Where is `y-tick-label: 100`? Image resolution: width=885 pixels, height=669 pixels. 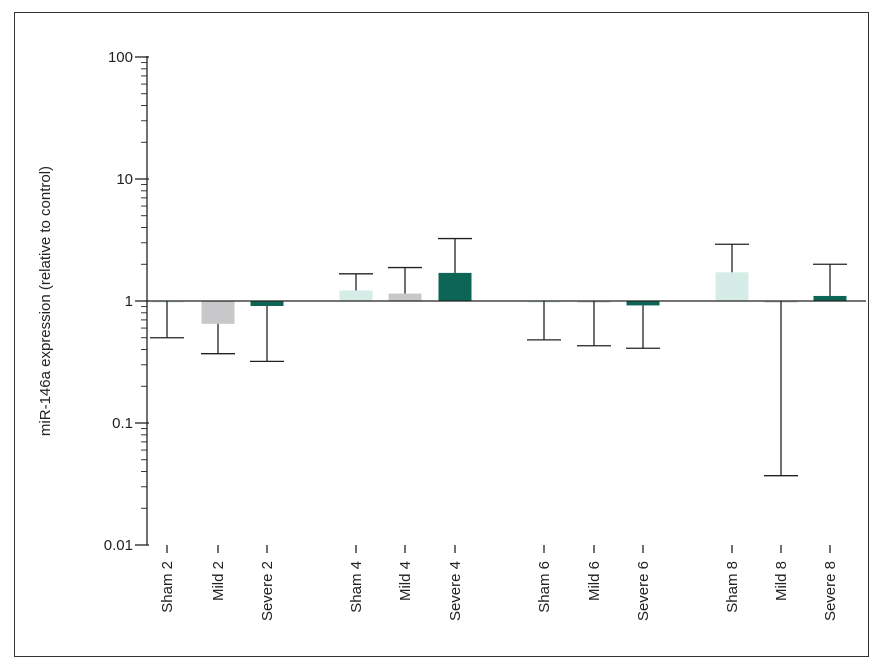 y-tick-label: 100 is located at coordinates (120, 57).